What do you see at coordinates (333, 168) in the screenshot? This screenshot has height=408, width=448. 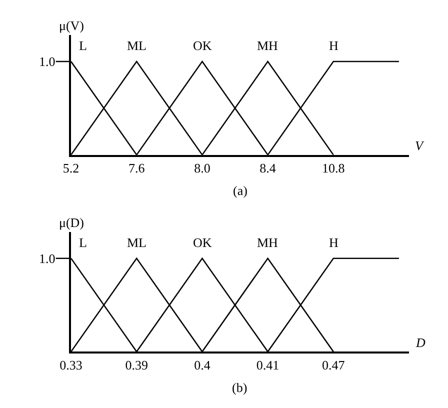 I see `x-tick-label: 10.8` at bounding box center [333, 168].